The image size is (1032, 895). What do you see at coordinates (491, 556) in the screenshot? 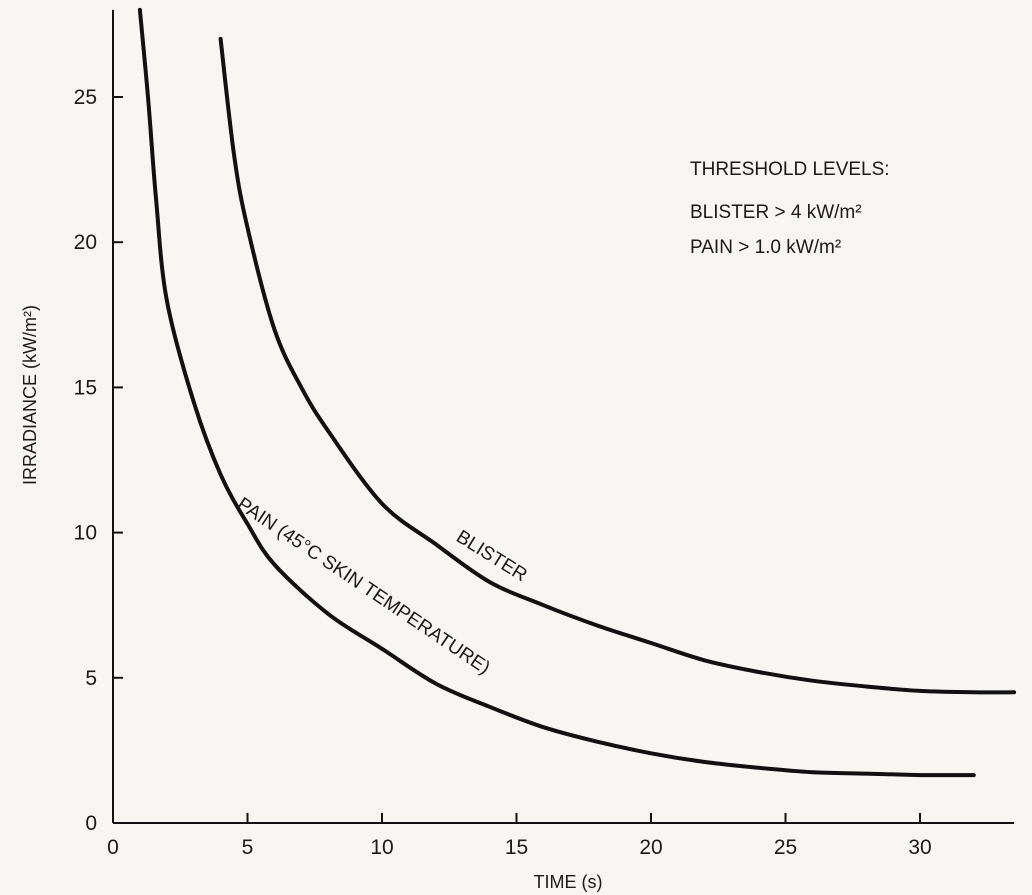
I see `series-label-blister: BLISTER` at bounding box center [491, 556].